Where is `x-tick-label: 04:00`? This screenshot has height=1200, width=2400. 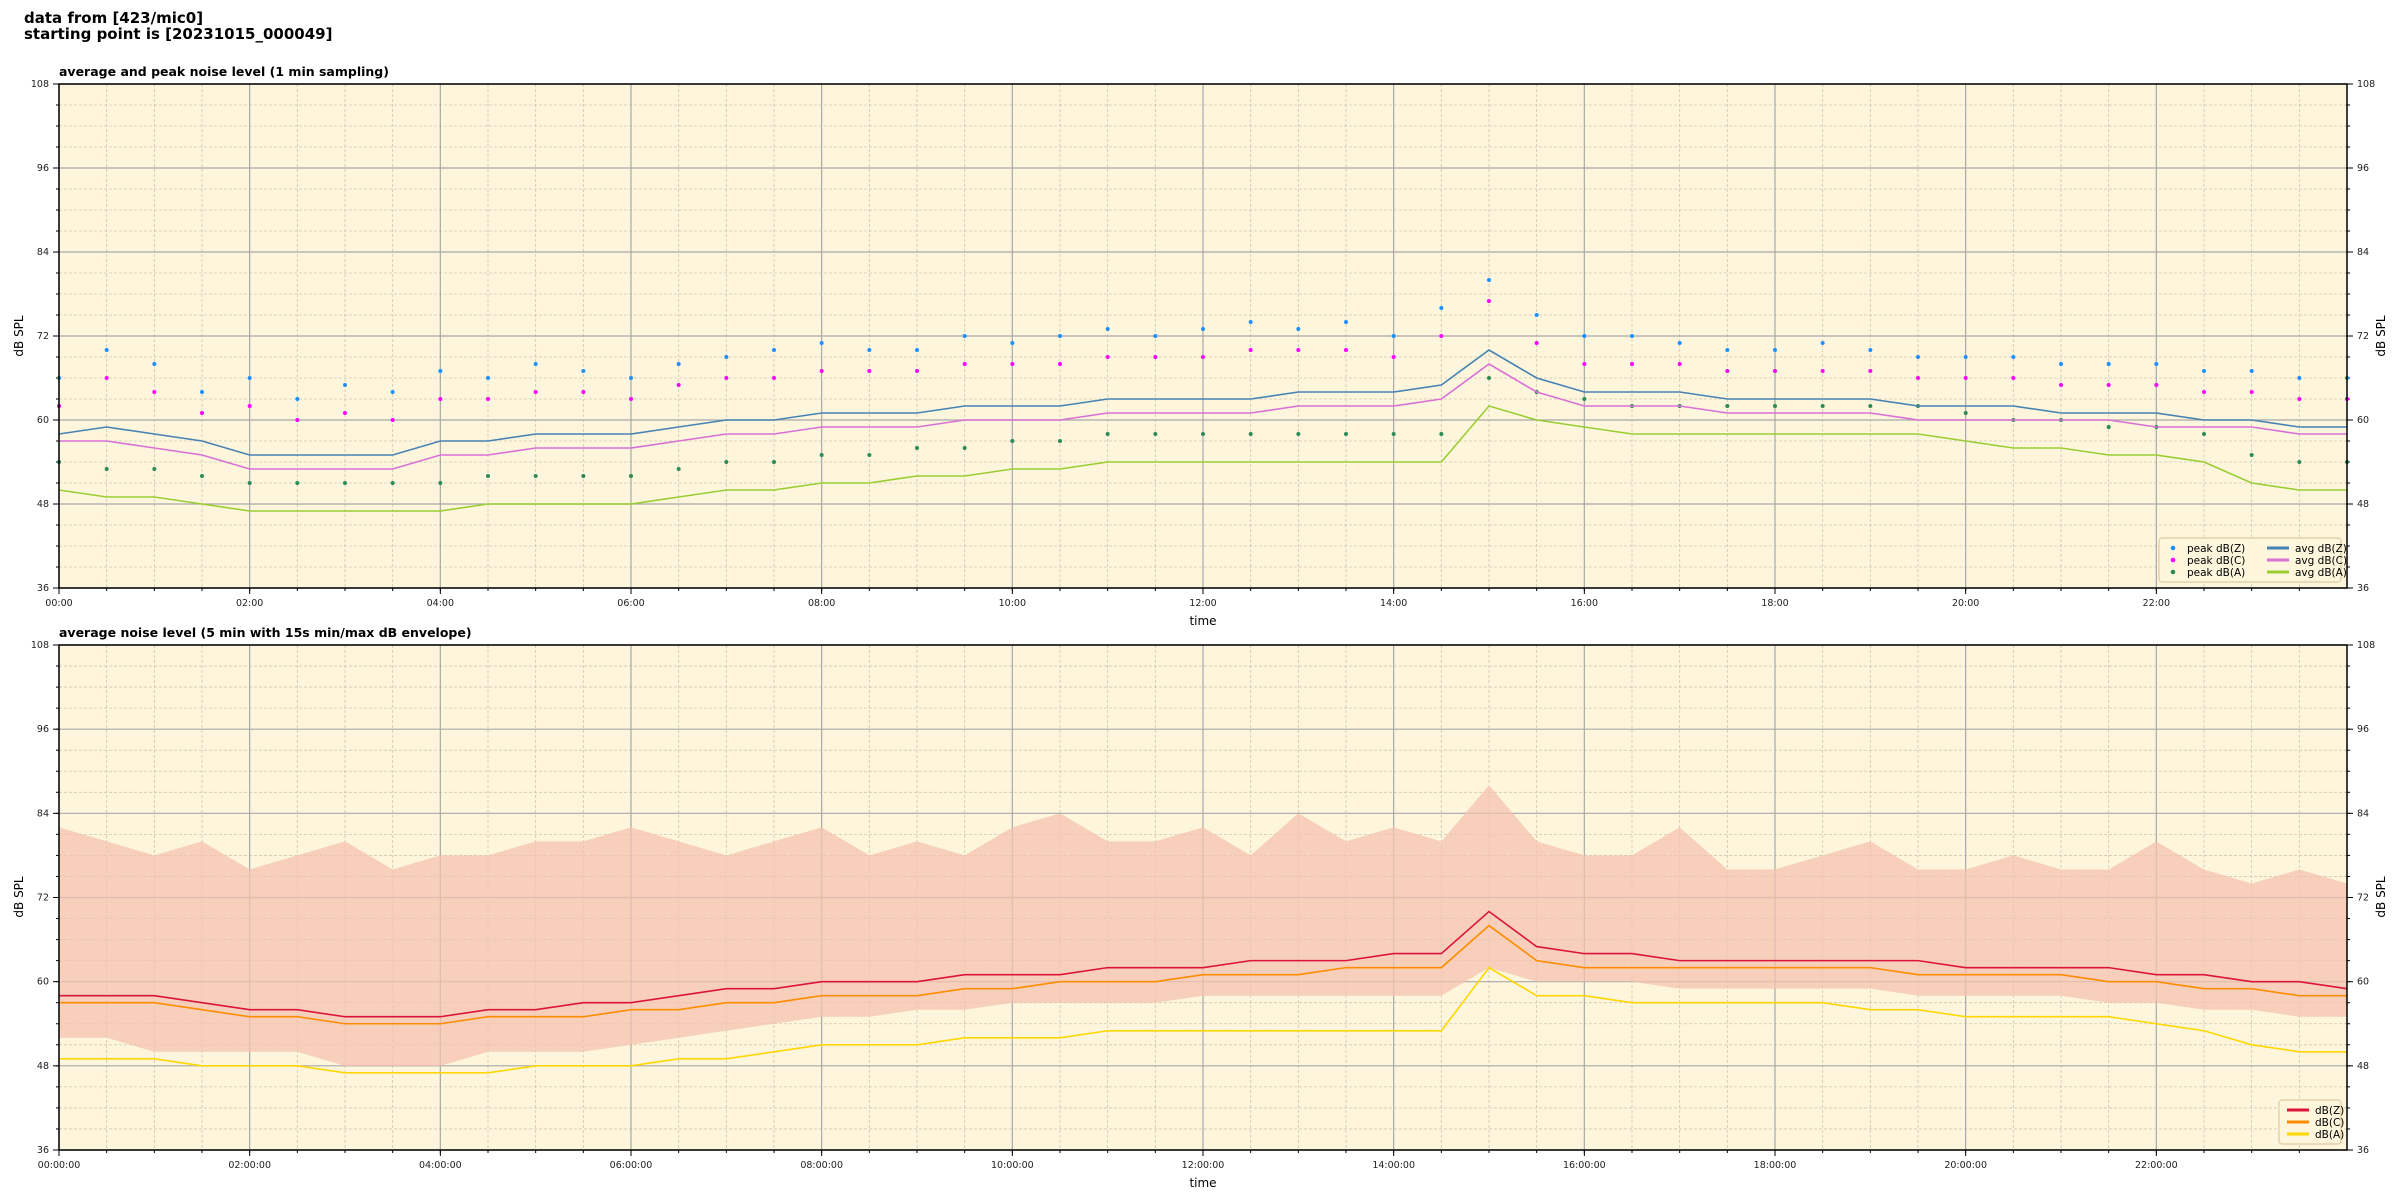 x-tick-label: 04:00 is located at coordinates (440, 603).